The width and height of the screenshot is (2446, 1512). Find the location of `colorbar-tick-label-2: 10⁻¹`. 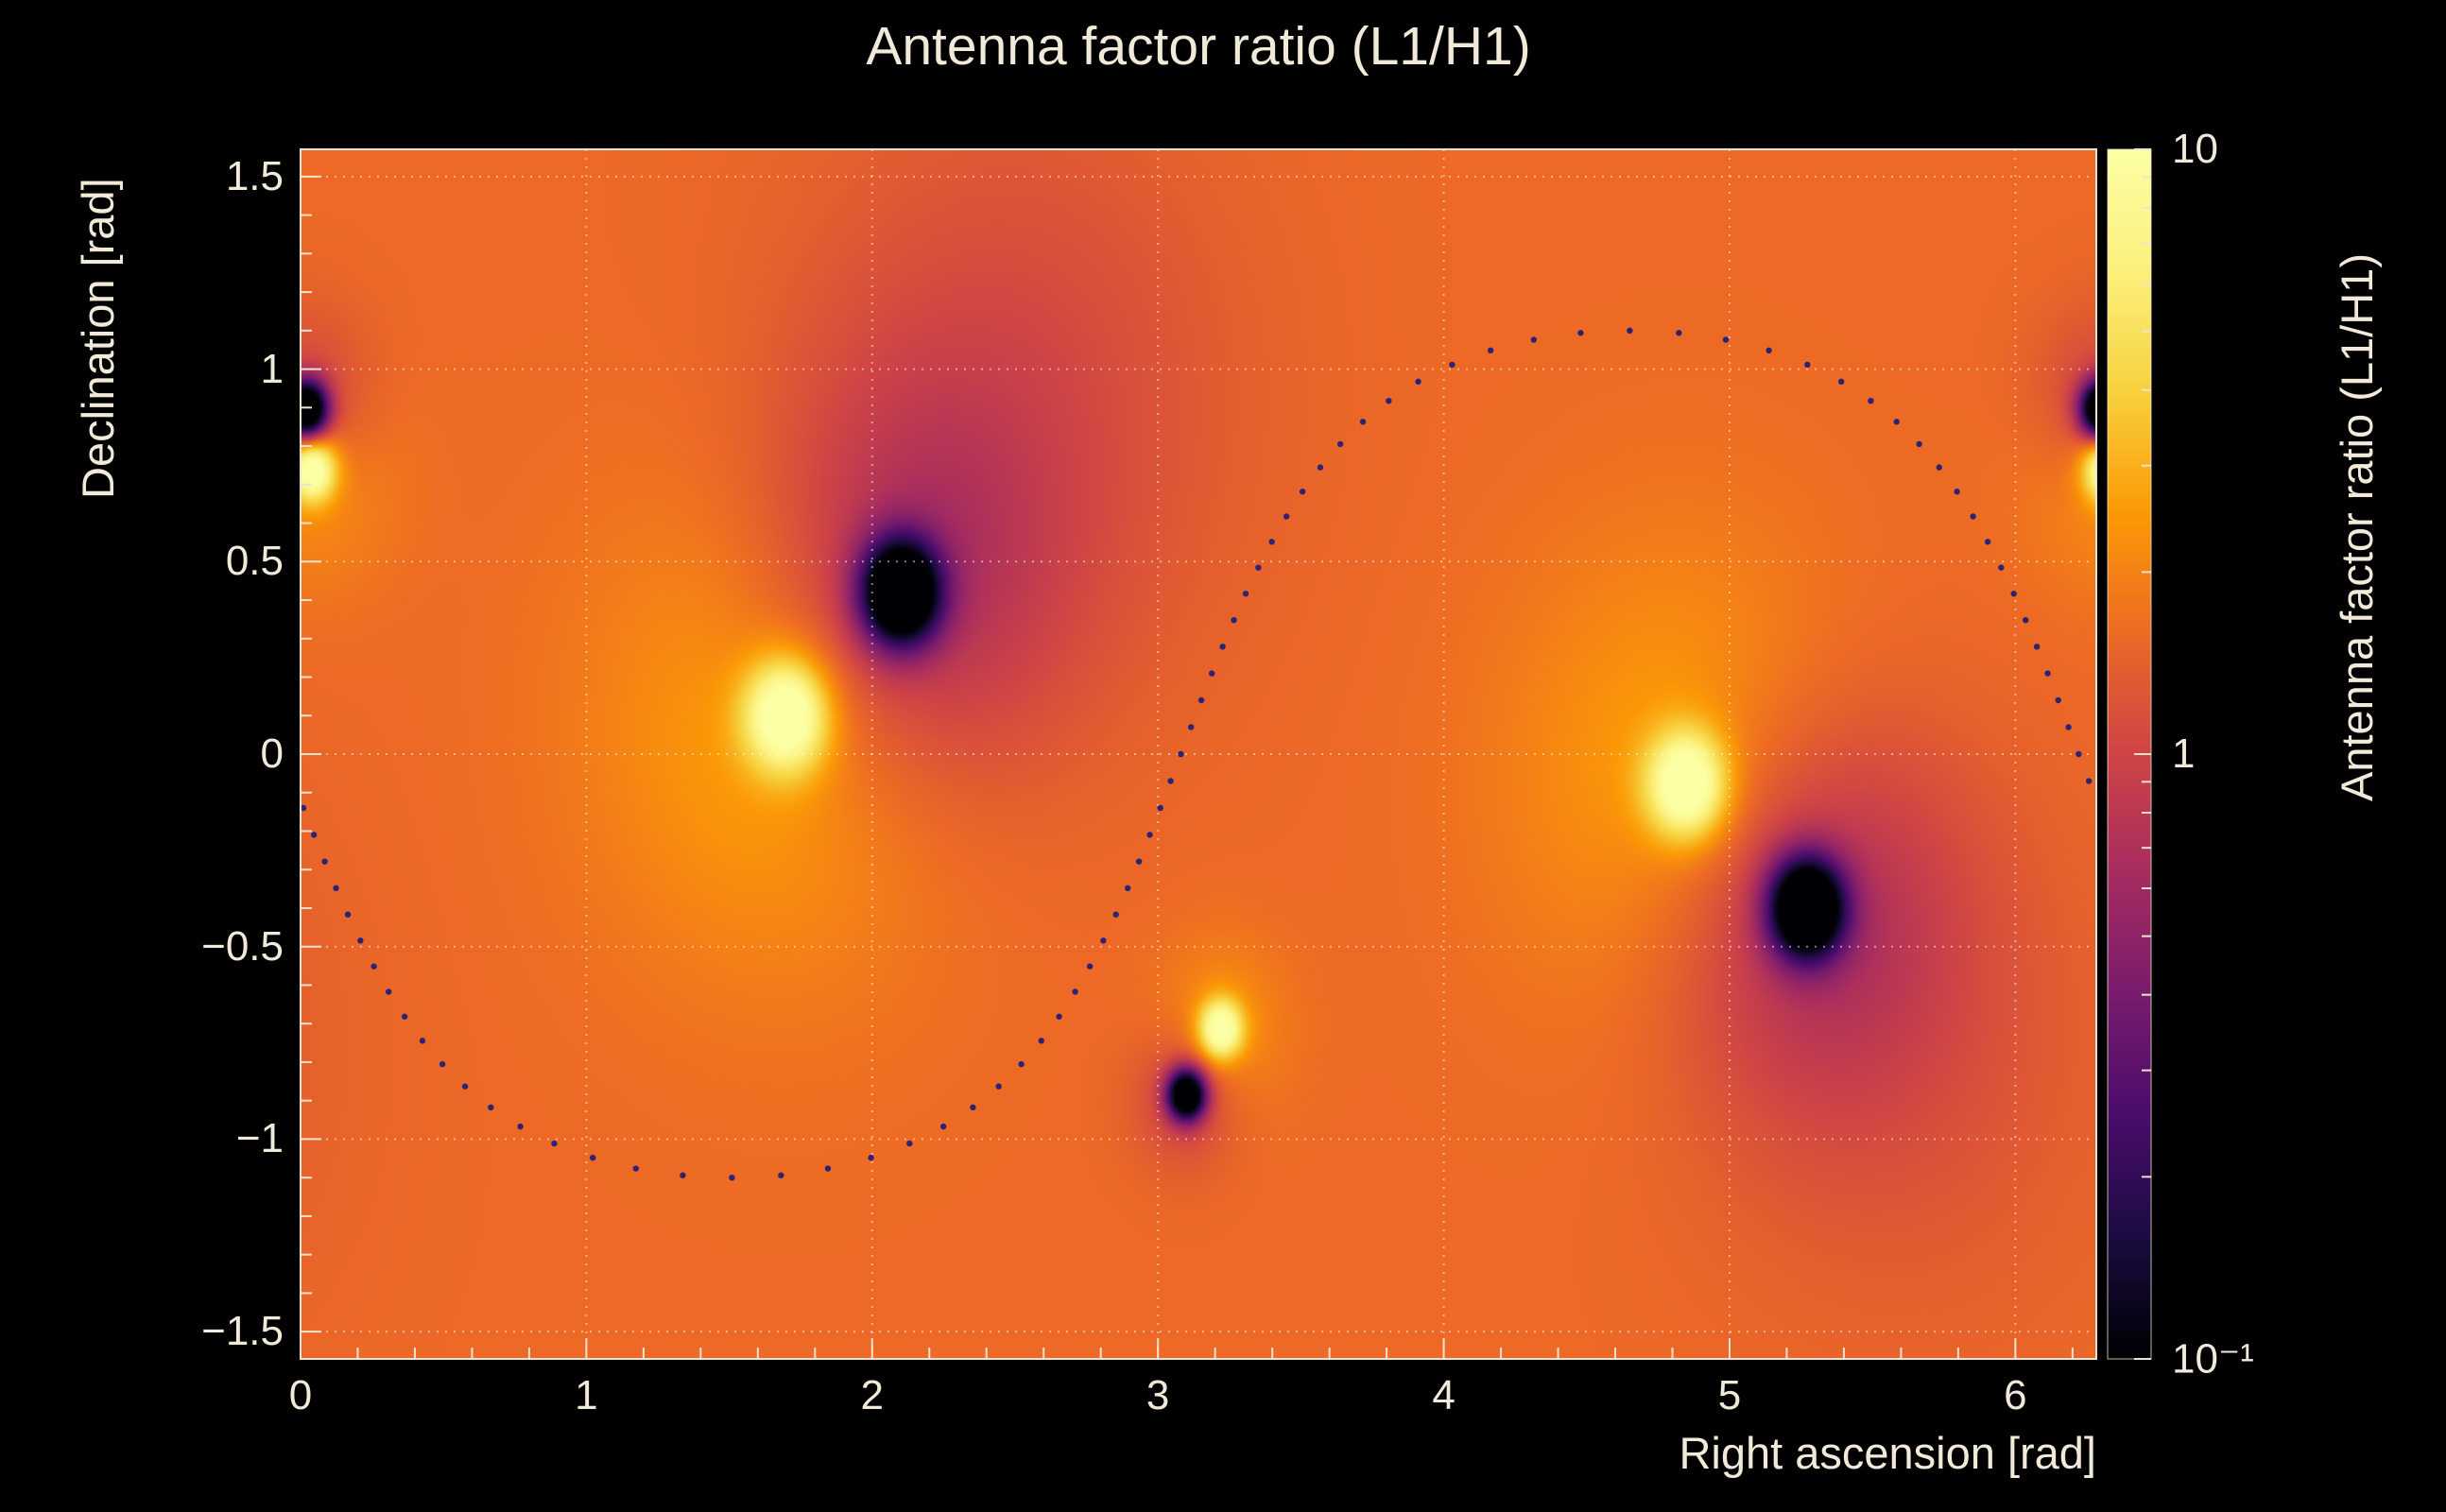

colorbar-tick-label-2: 10⁻¹ is located at coordinates (2213, 1359).